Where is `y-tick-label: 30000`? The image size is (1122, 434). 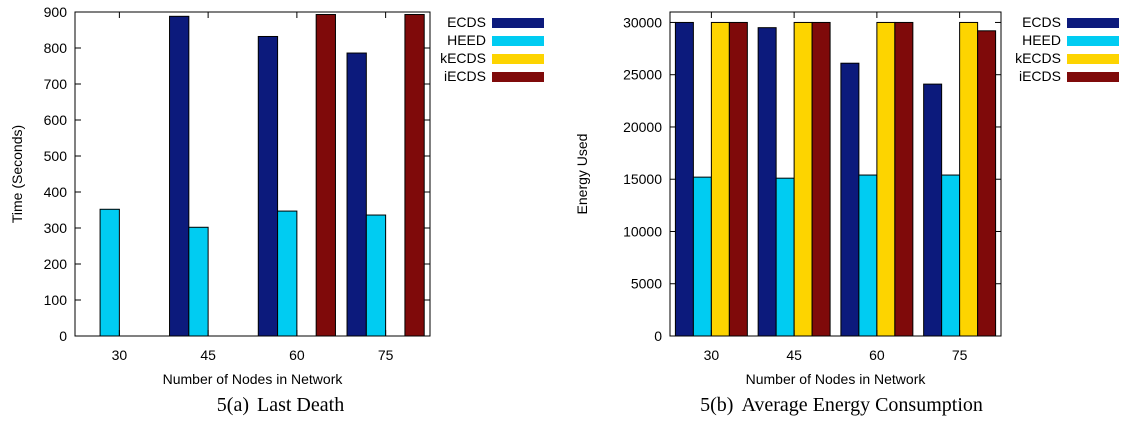
y-tick-label: 30000 is located at coordinates (642, 22).